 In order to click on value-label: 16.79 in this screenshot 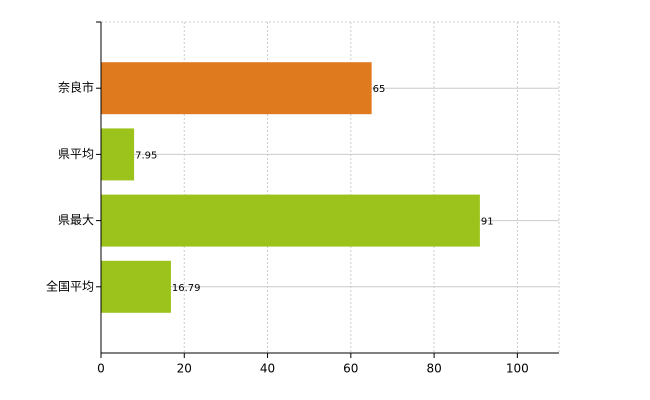, I will do `click(186, 288)`.